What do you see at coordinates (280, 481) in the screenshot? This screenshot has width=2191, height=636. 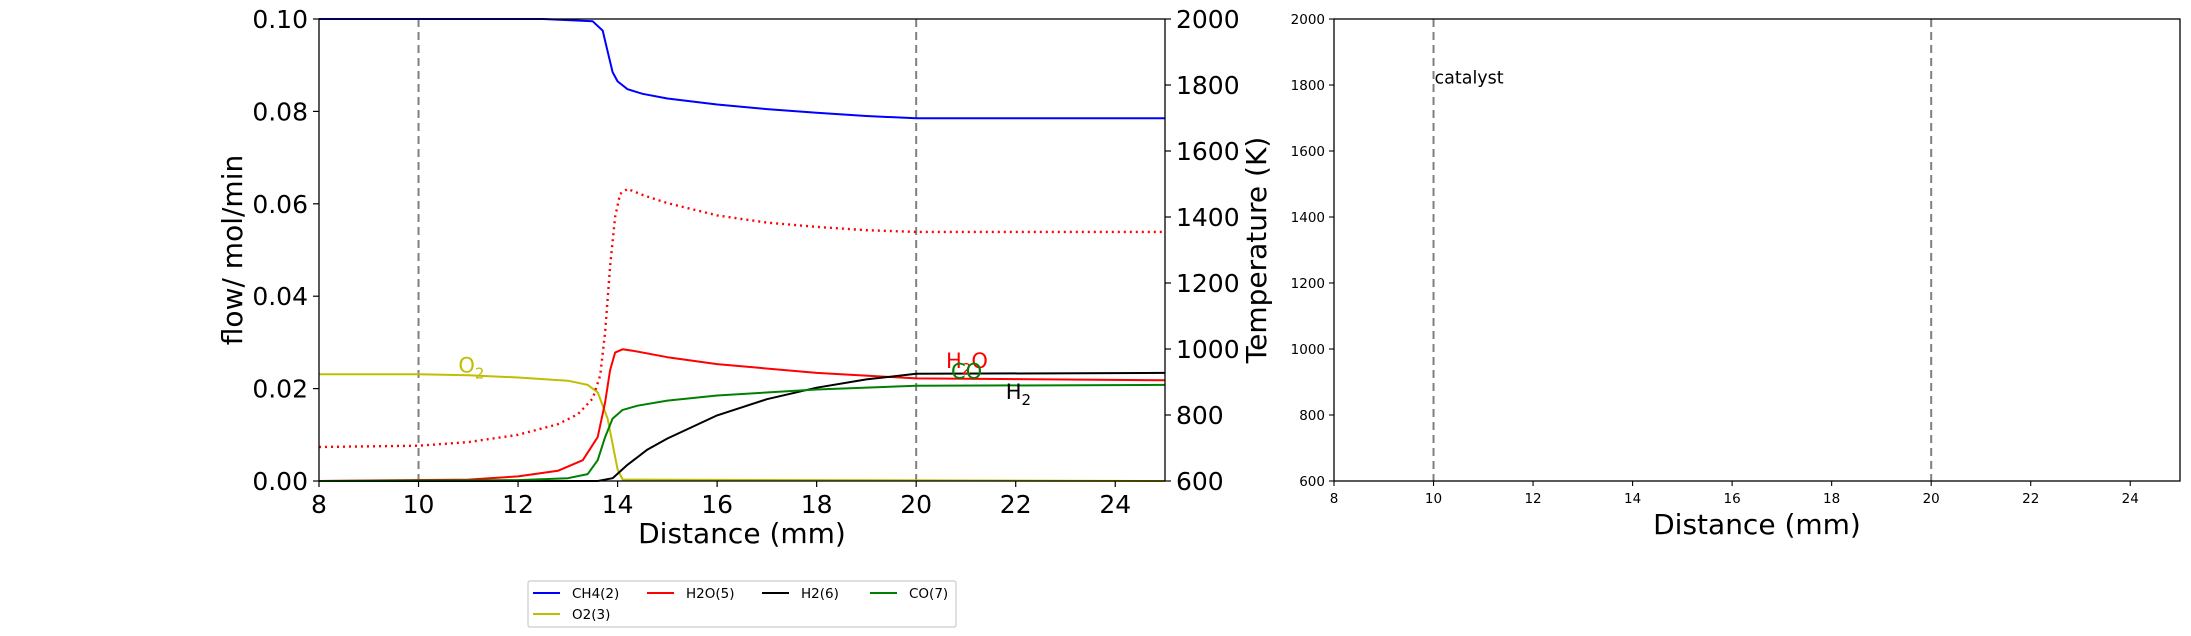 I see `y-tick-label: 0.00` at bounding box center [280, 481].